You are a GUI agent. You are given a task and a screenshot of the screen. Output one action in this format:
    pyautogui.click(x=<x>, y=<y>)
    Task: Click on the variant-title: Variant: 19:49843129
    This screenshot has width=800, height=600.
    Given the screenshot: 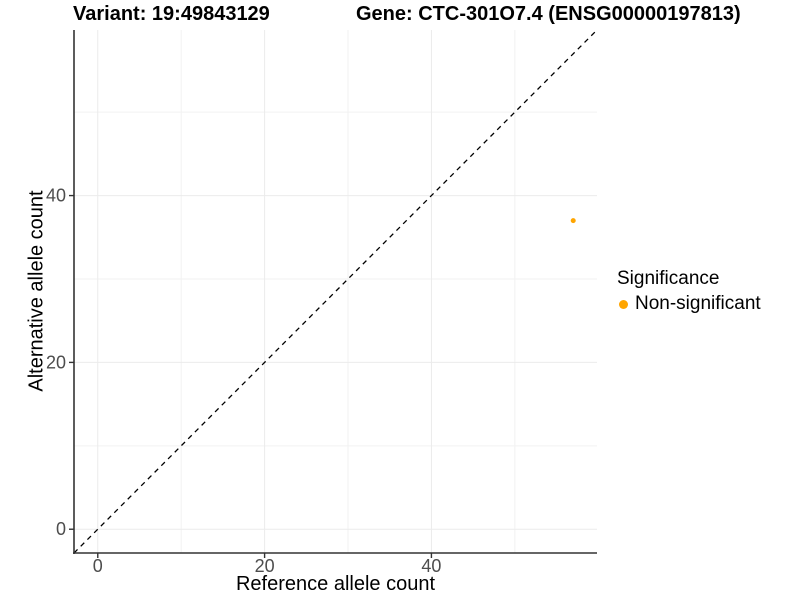 What is the action you would take?
    pyautogui.click(x=171, y=14)
    